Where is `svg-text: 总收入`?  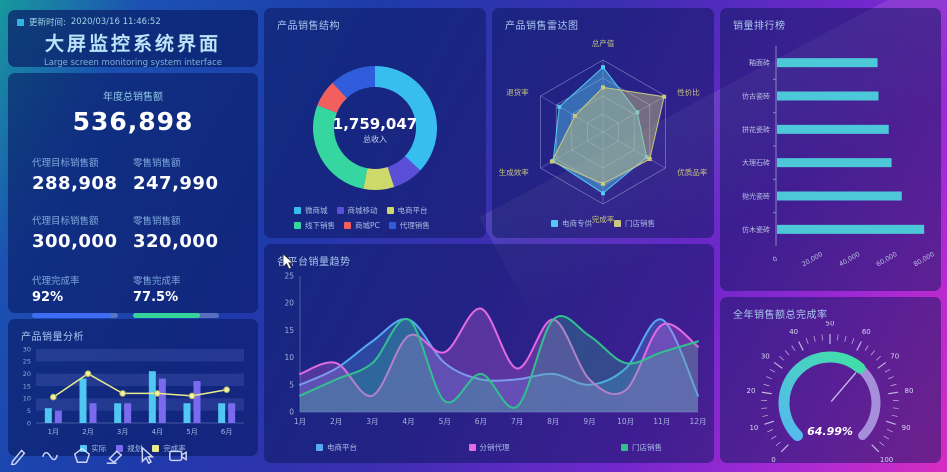 svg-text: 总收入 is located at coordinates (375, 139).